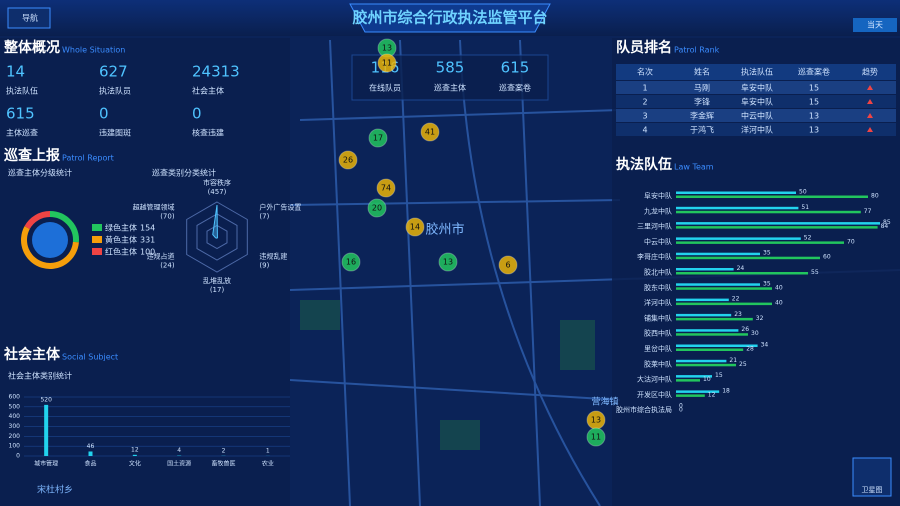 The height and width of the screenshot is (506, 900). What do you see at coordinates (121, 252) in the screenshot?
I see `legend-label: 红色主体` at bounding box center [121, 252].